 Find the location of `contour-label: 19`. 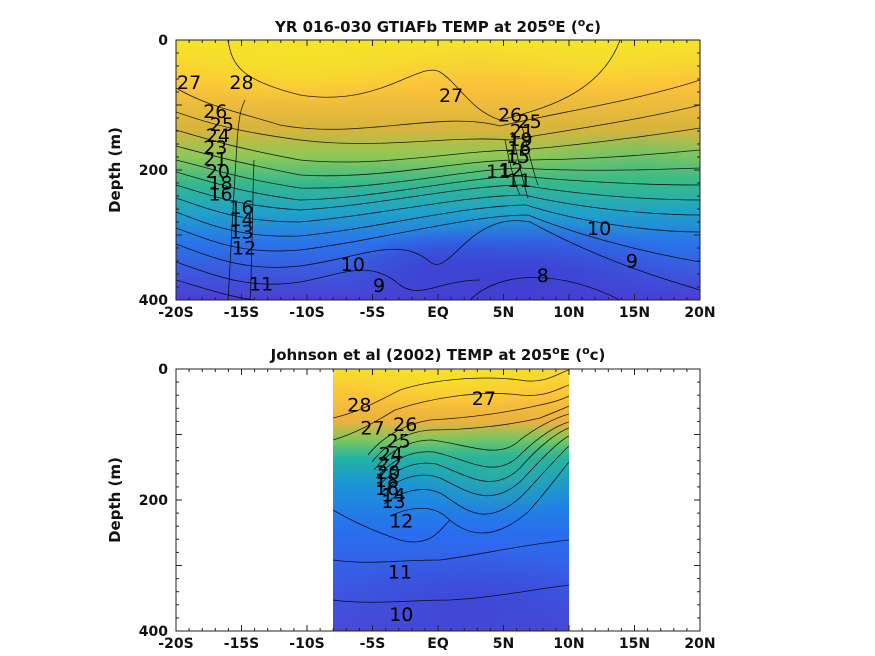

contour-label: 19 is located at coordinates (520, 140).